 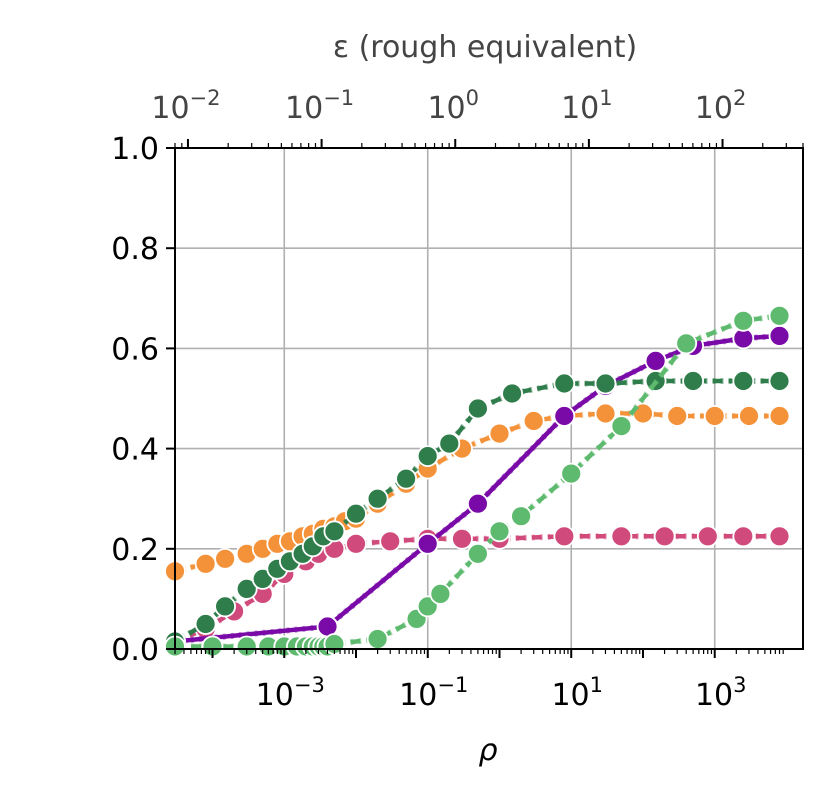 I want to click on top-tick-label: 10², so click(x=721, y=106).